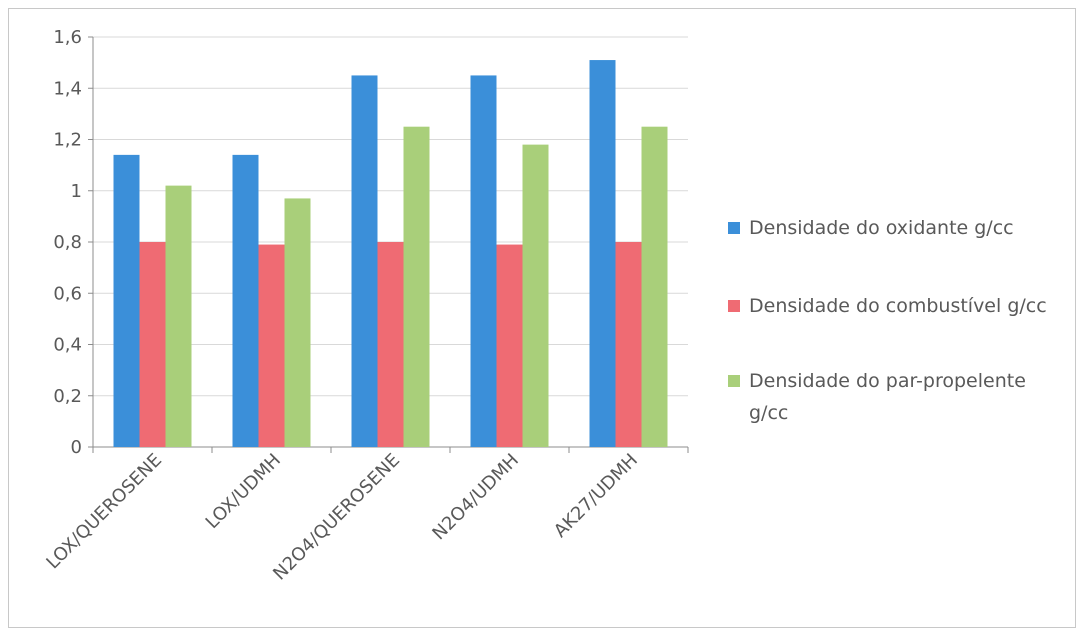  Describe the element at coordinates (76, 447) in the screenshot. I see `y-tick-label: 0` at that location.